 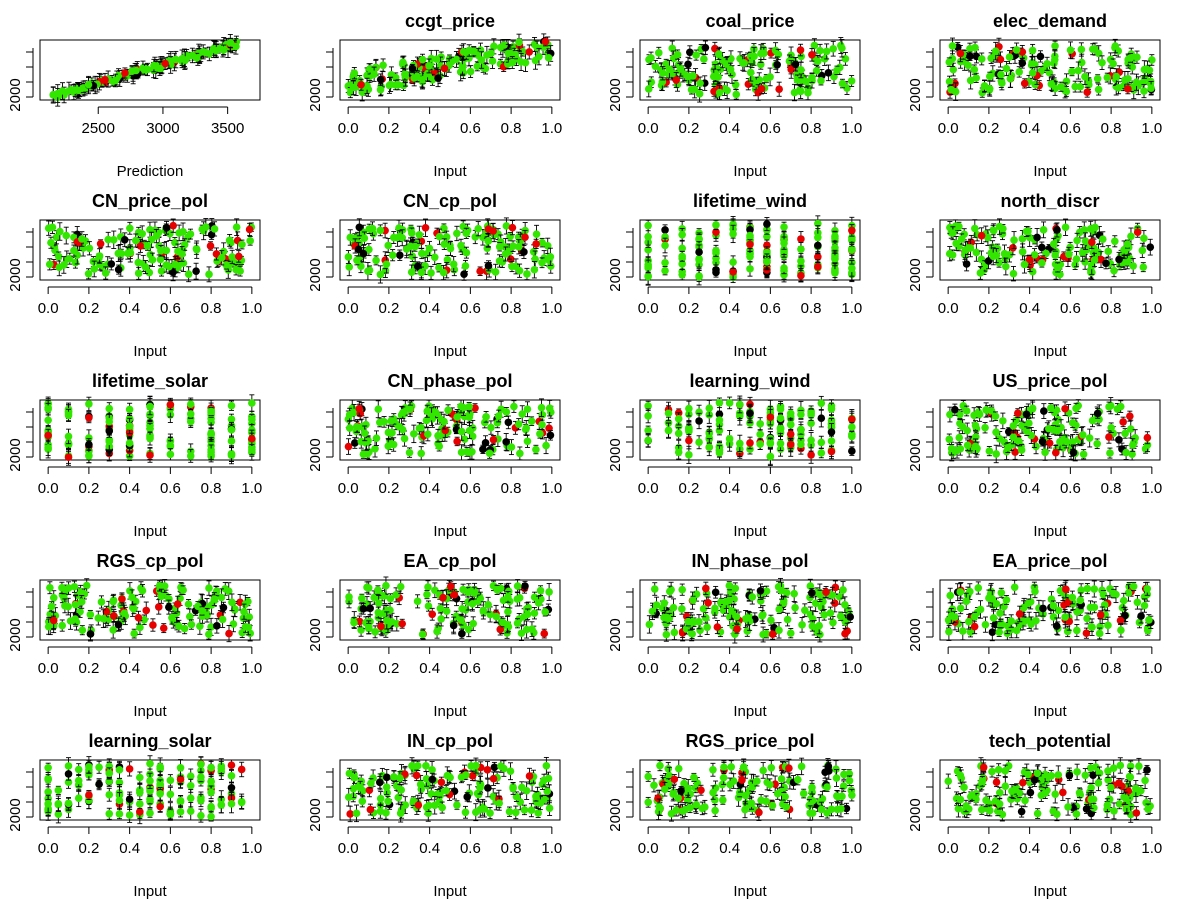 What do you see at coordinates (770, 128) in the screenshot?
I see `x-tick-label: 0.6` at bounding box center [770, 128].